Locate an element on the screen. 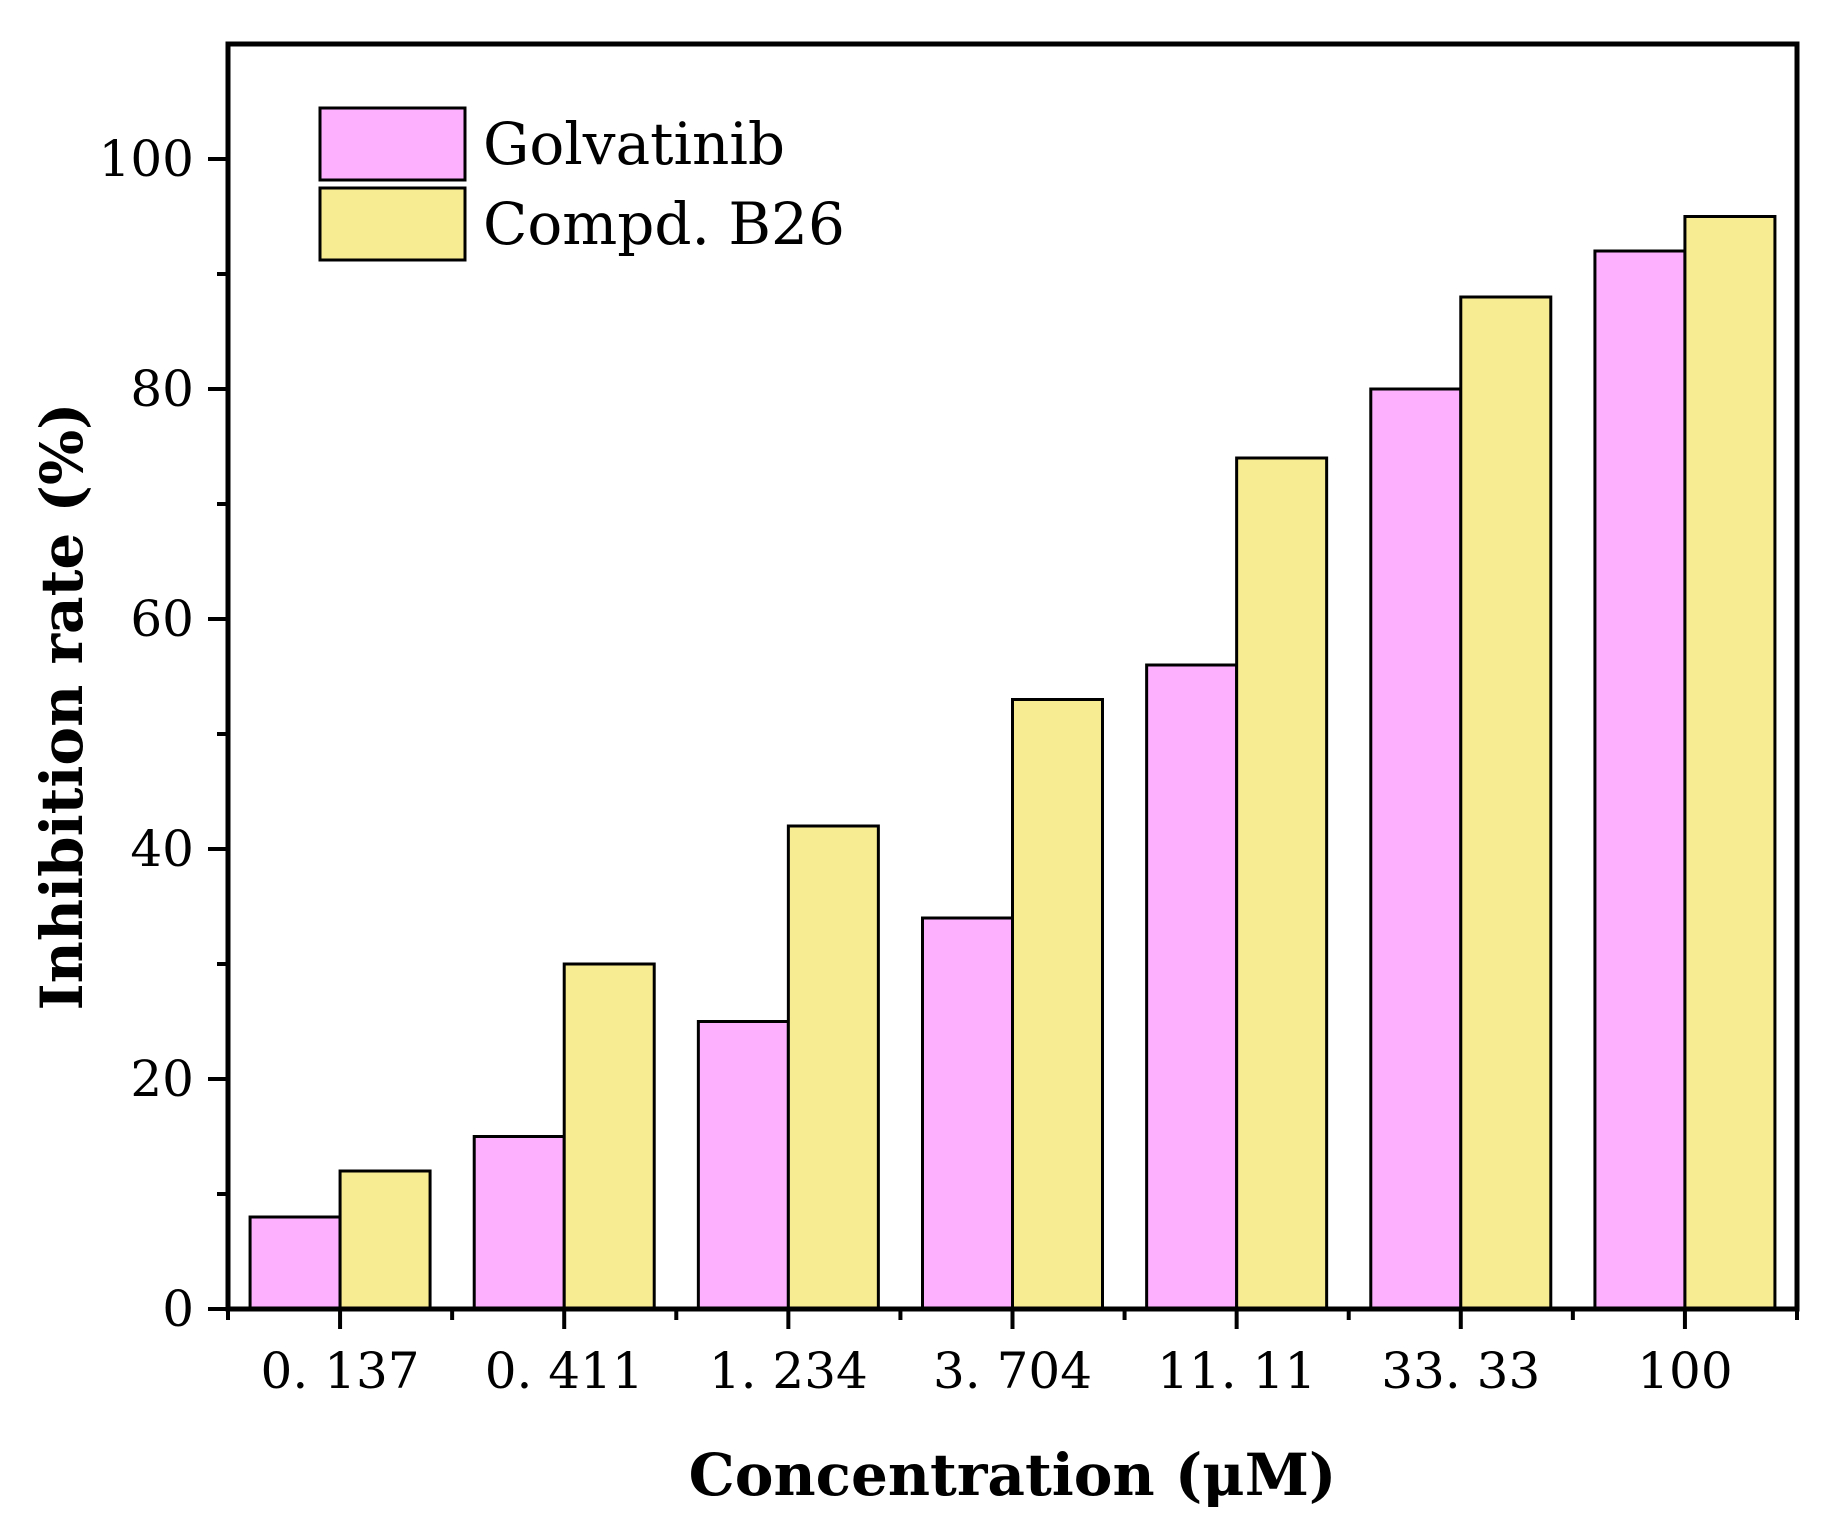  x-axis: 0. 137 0. 411 1. 234 3. 704 11. 11 33. 33 100 is located at coordinates (1012, 1354).